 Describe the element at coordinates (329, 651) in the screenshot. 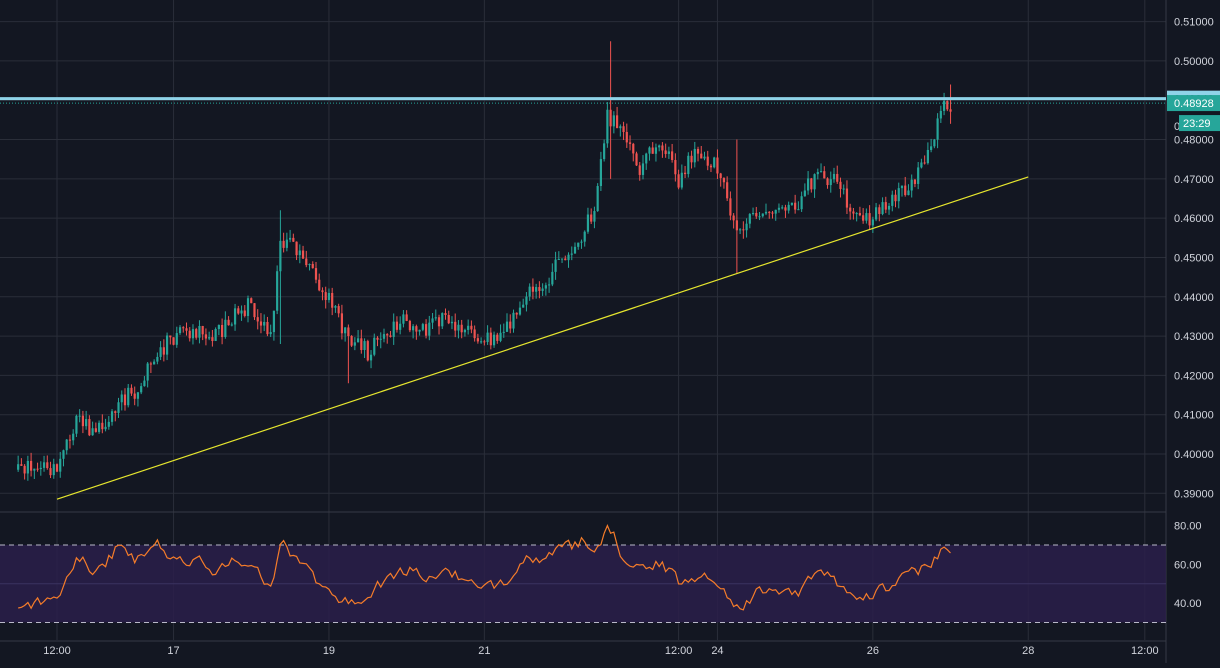

I see `time-tick-label: 19` at that location.